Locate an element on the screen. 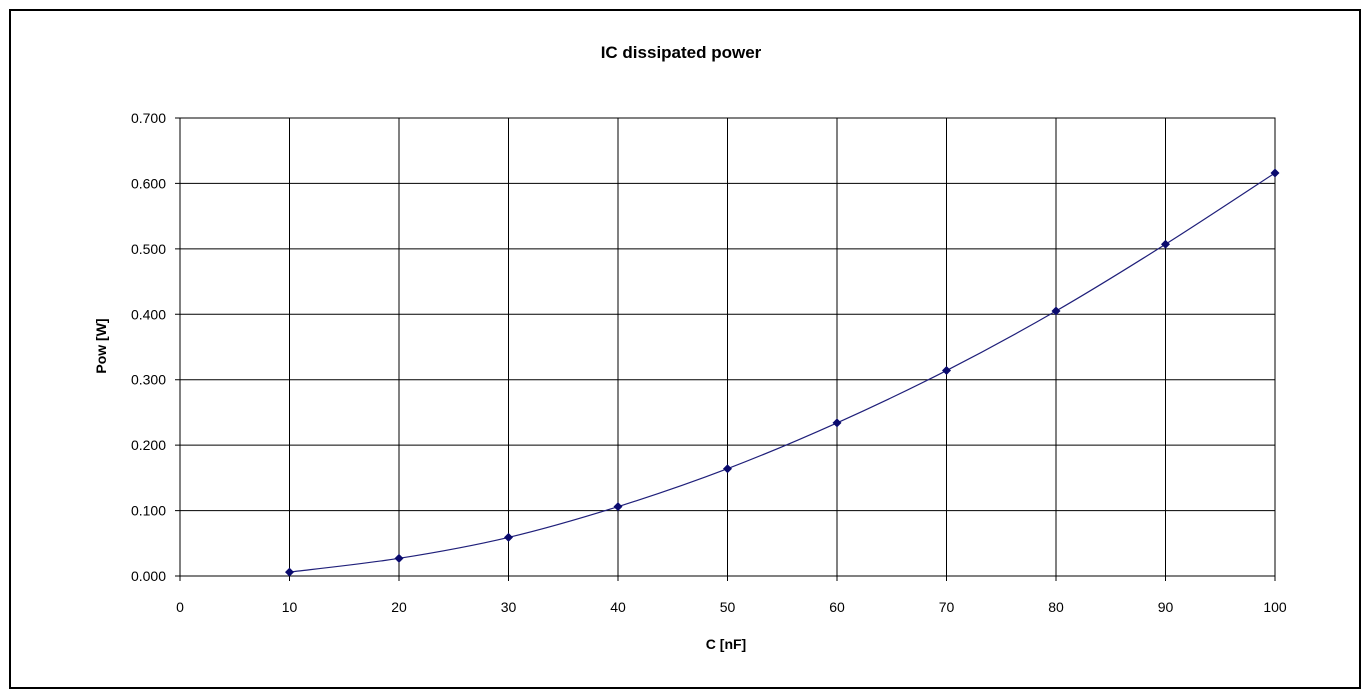 The image size is (1362, 689). y-tick-label: 0.000 is located at coordinates (148, 576).